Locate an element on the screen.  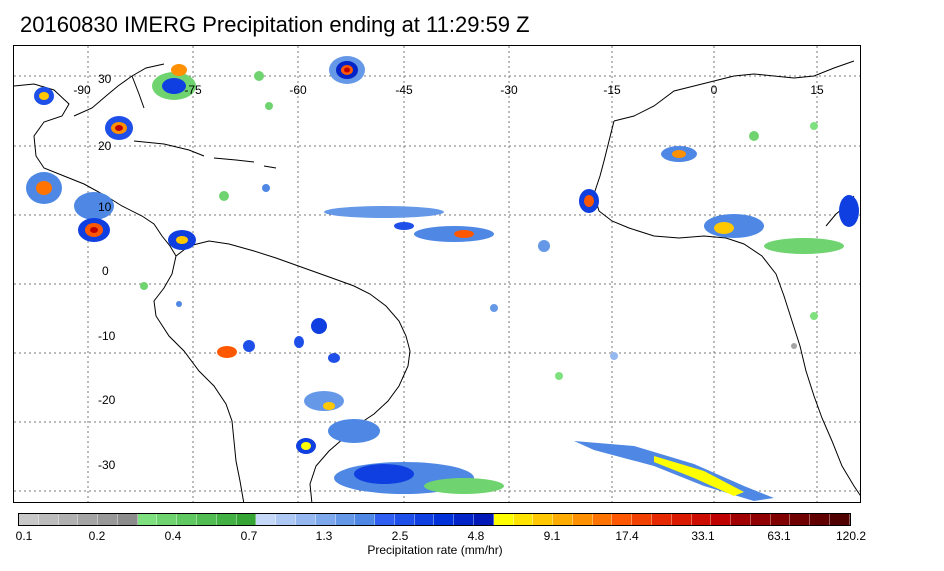
lon-label: -60 is located at coordinates (298, 90).